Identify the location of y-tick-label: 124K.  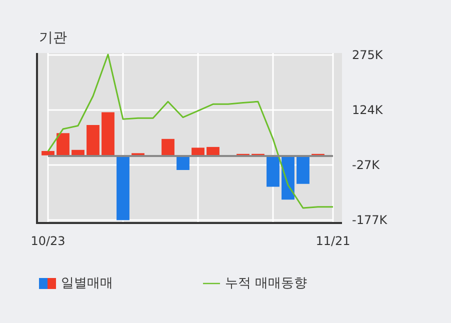
(368, 110).